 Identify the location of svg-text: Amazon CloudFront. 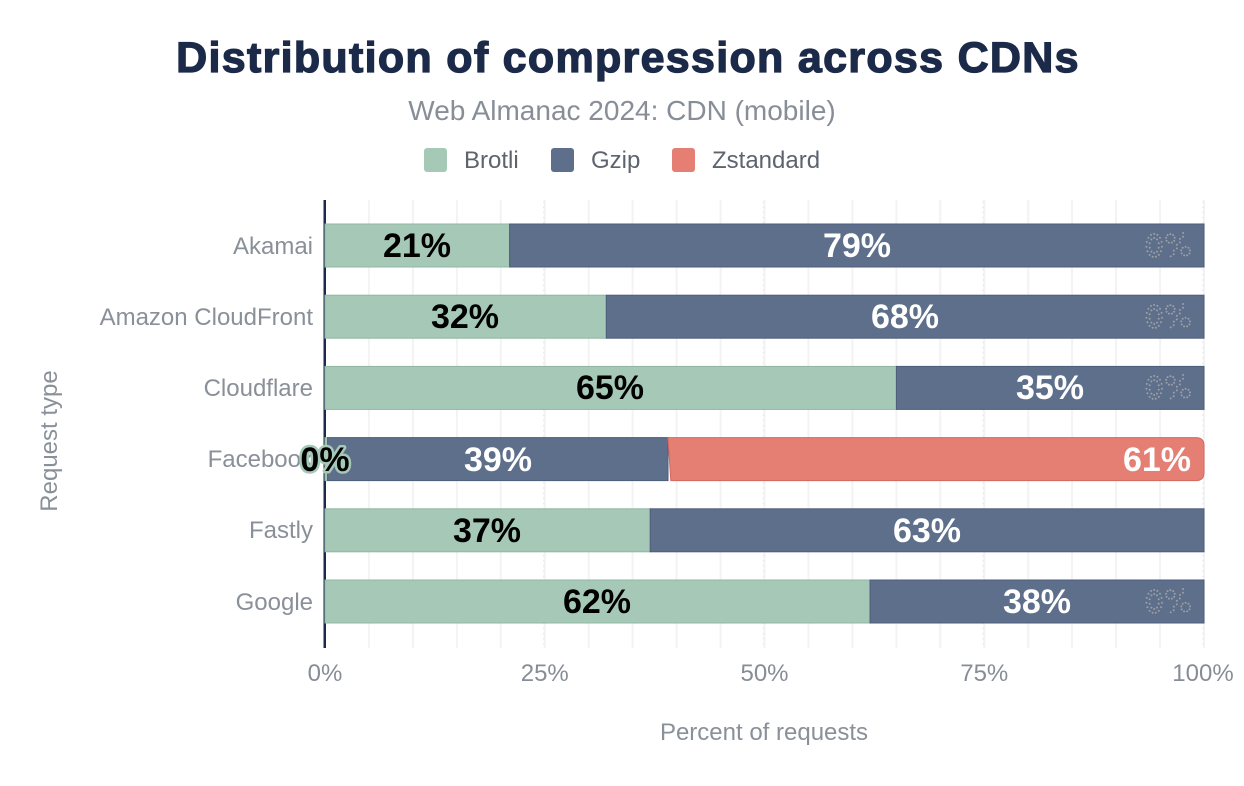
(207, 317).